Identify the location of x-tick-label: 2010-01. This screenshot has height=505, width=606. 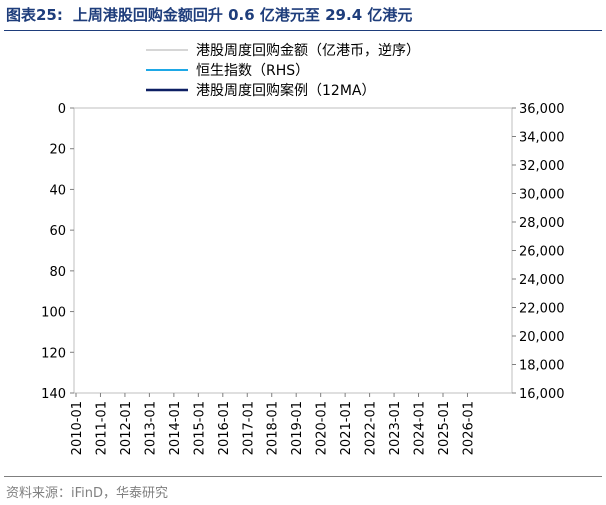
(77, 428).